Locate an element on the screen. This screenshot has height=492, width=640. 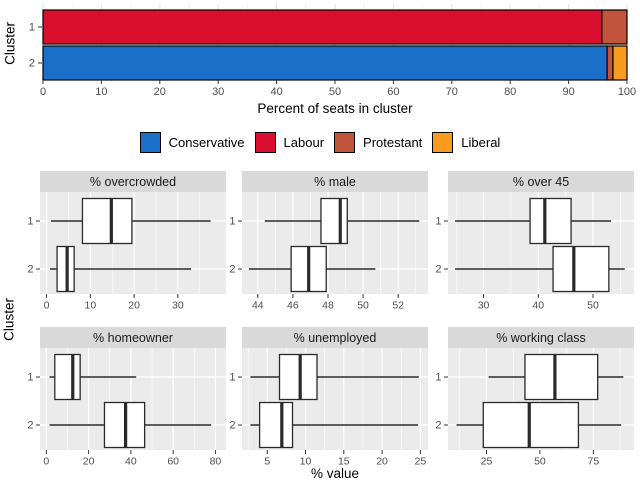
legend-key-protestant is located at coordinates (345, 142).